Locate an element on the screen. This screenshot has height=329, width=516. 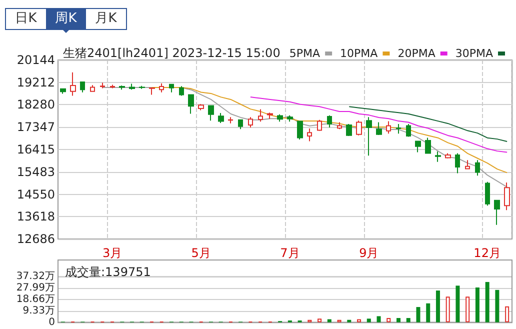
legend-label: 20PMA is located at coordinates (417, 53).